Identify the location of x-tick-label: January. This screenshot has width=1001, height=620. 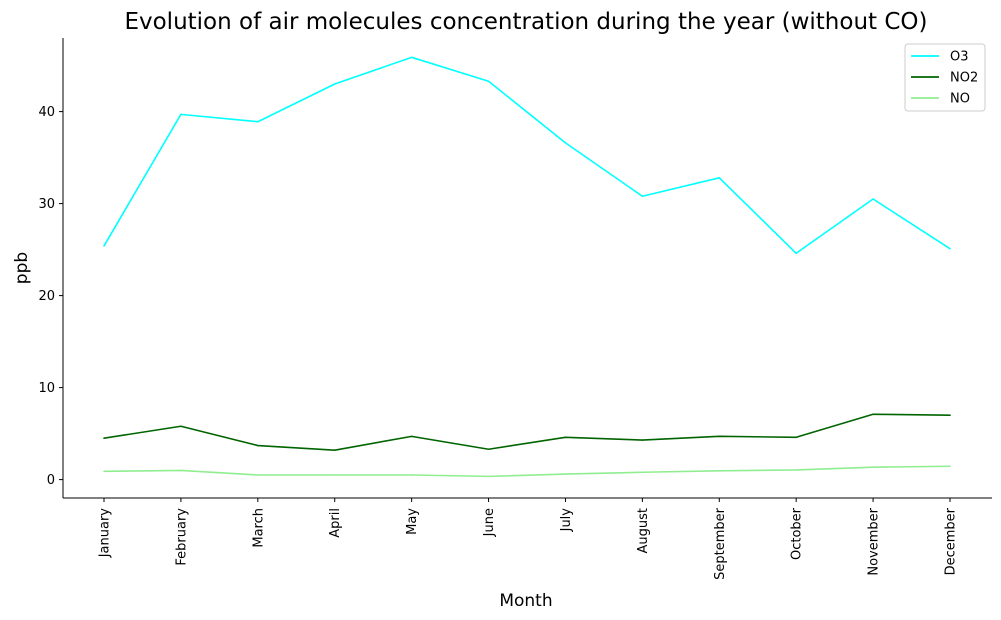
(105, 533).